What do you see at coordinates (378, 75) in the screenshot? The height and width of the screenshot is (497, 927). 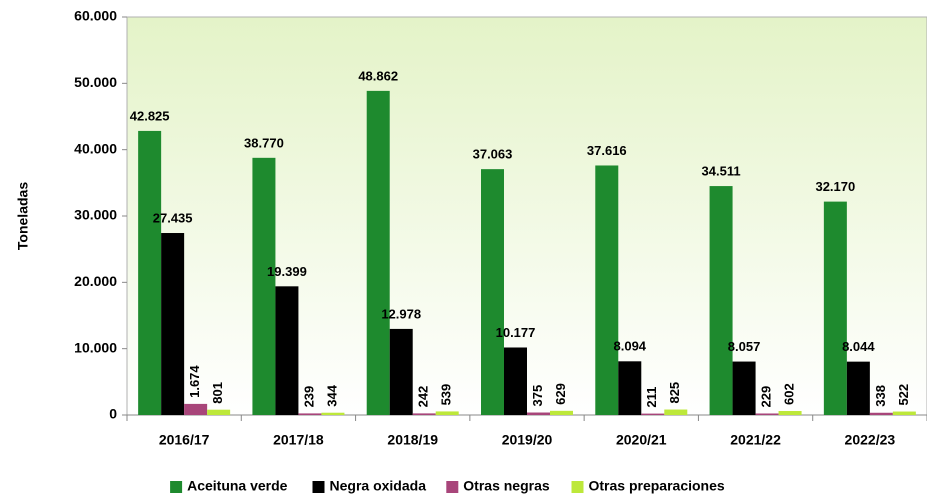 I see `value-label: 48.862` at bounding box center [378, 75].